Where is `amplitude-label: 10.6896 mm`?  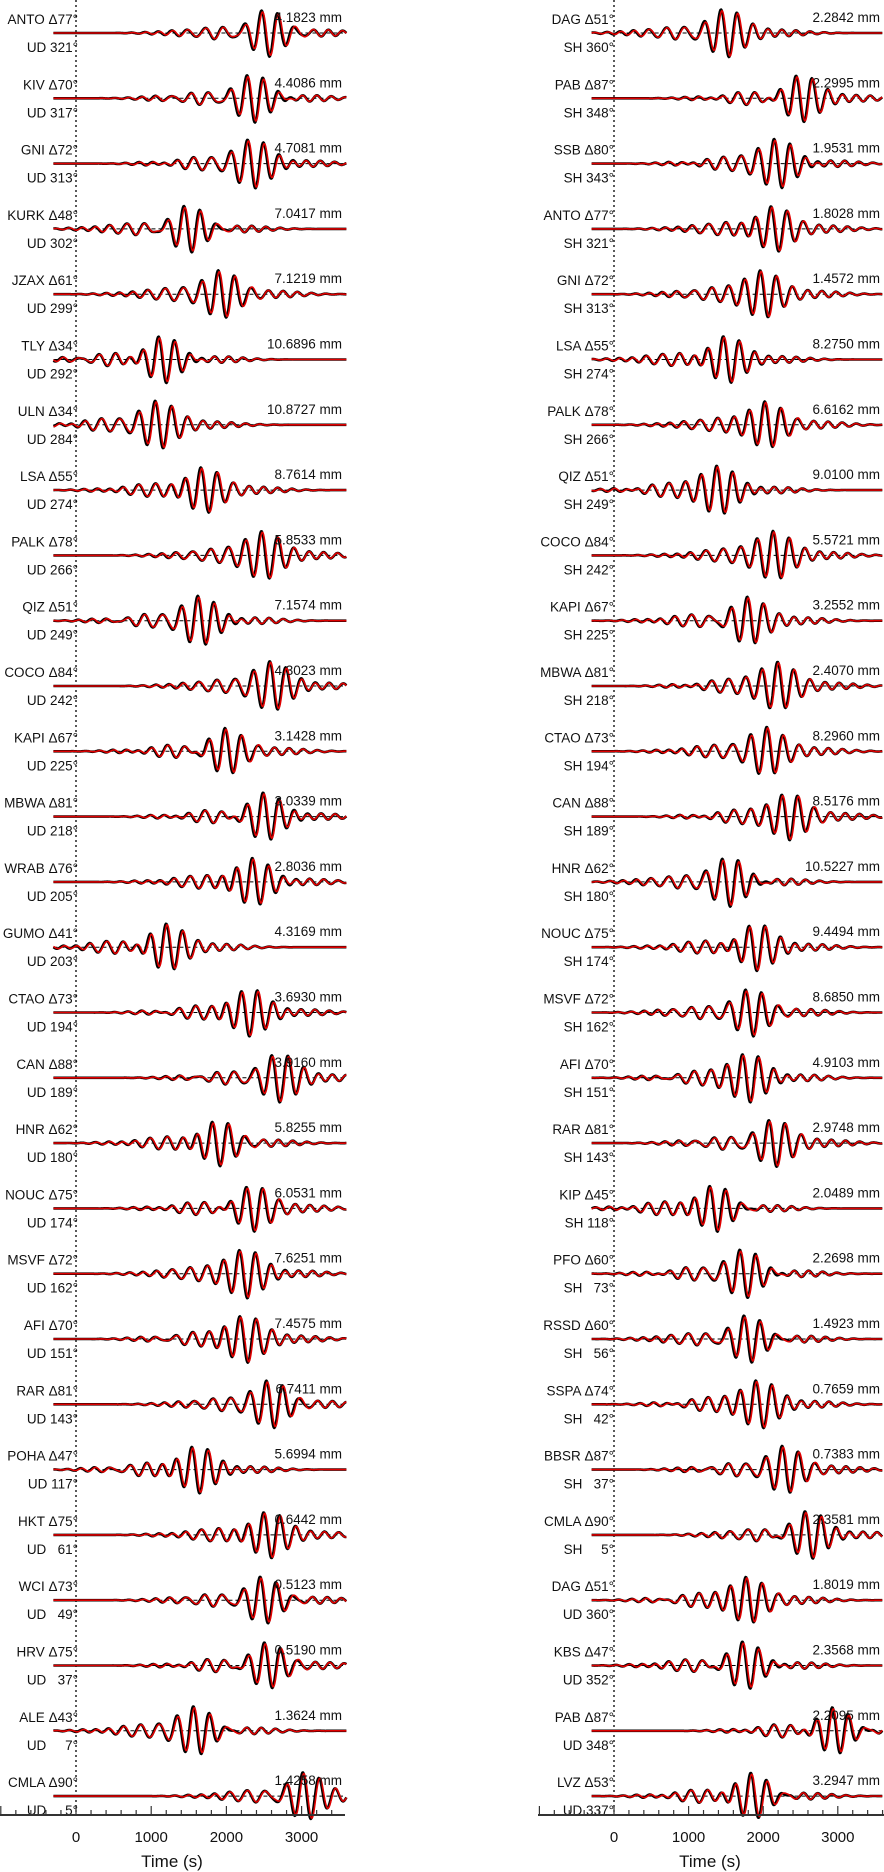 amplitude-label: 10.6896 mm is located at coordinates (304, 344).